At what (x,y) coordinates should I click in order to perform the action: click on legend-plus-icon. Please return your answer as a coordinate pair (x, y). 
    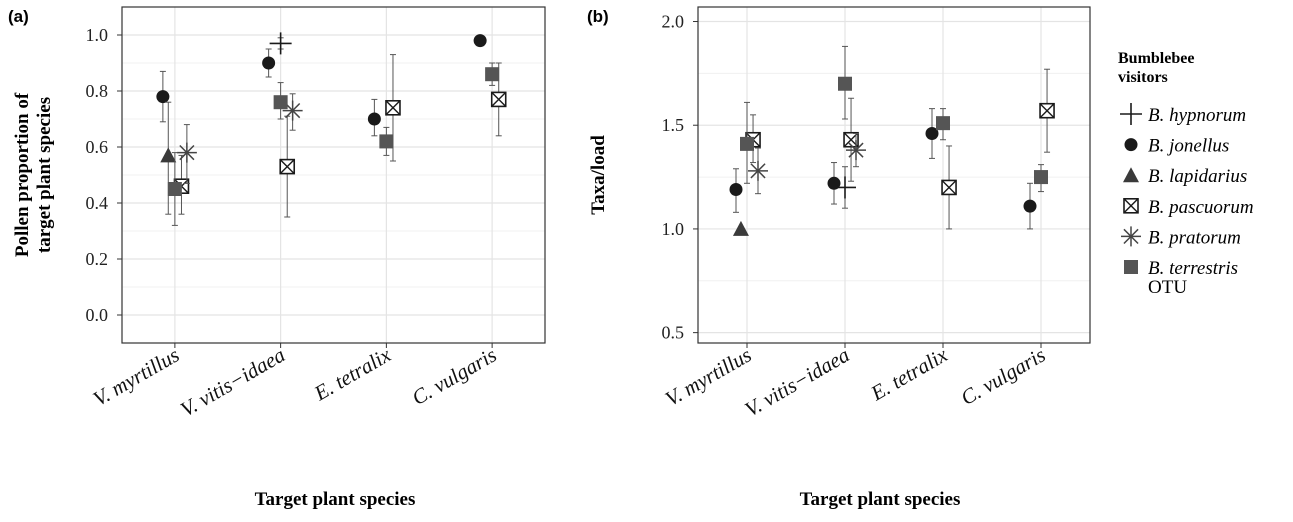
    Looking at the image, I should click on (1131, 114).